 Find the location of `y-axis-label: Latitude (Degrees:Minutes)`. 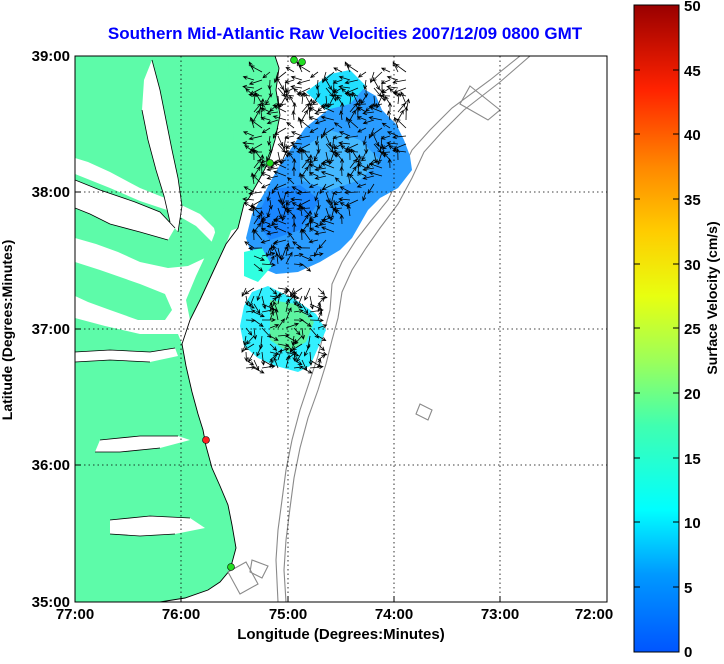

y-axis-label: Latitude (Degrees:Minutes) is located at coordinates (7, 330).